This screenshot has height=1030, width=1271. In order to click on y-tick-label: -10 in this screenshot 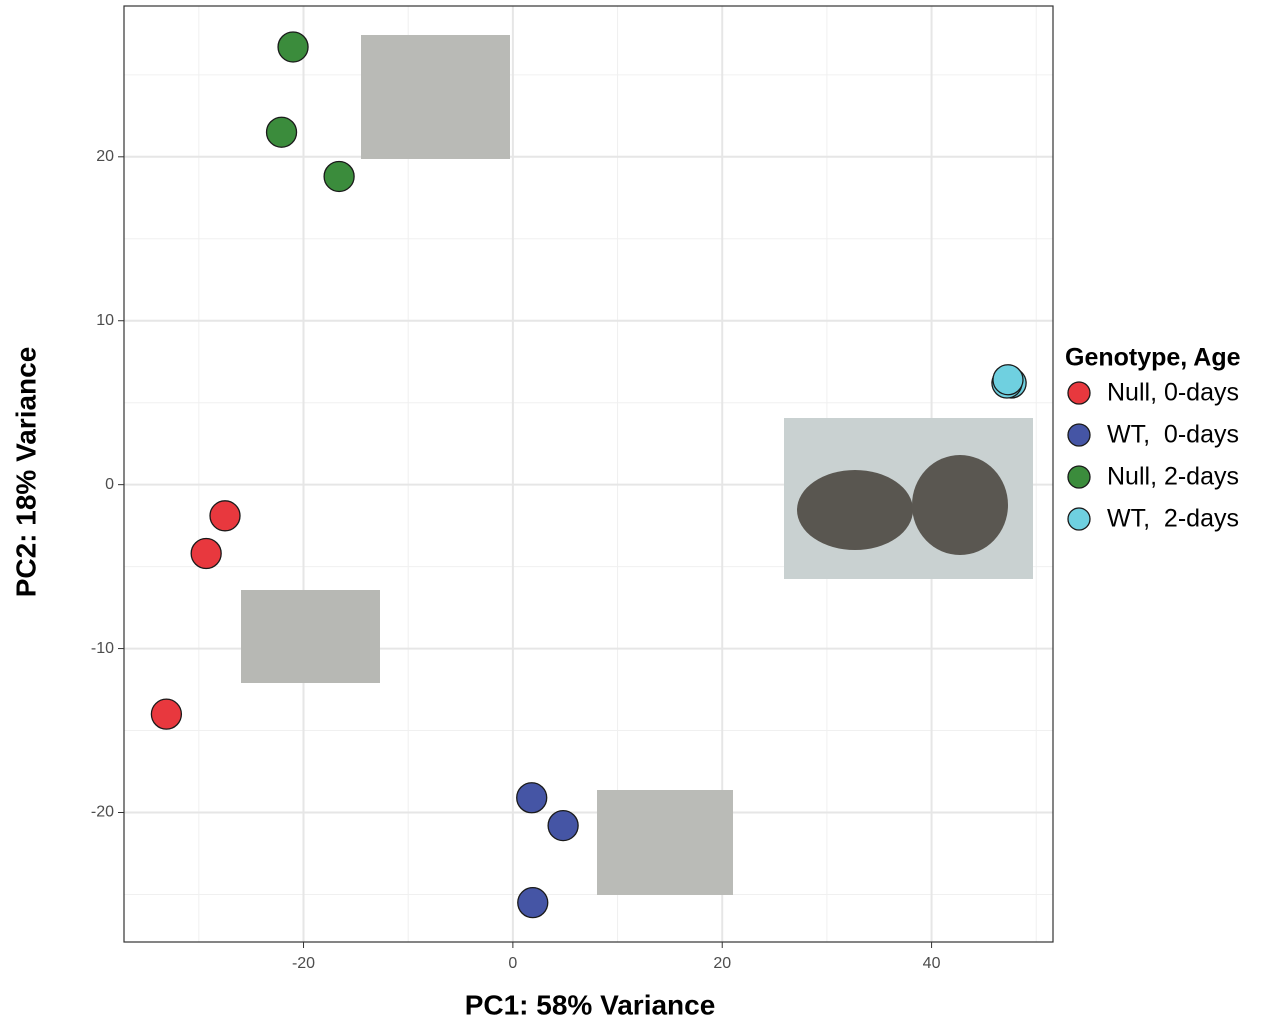, I will do `click(102, 648)`.